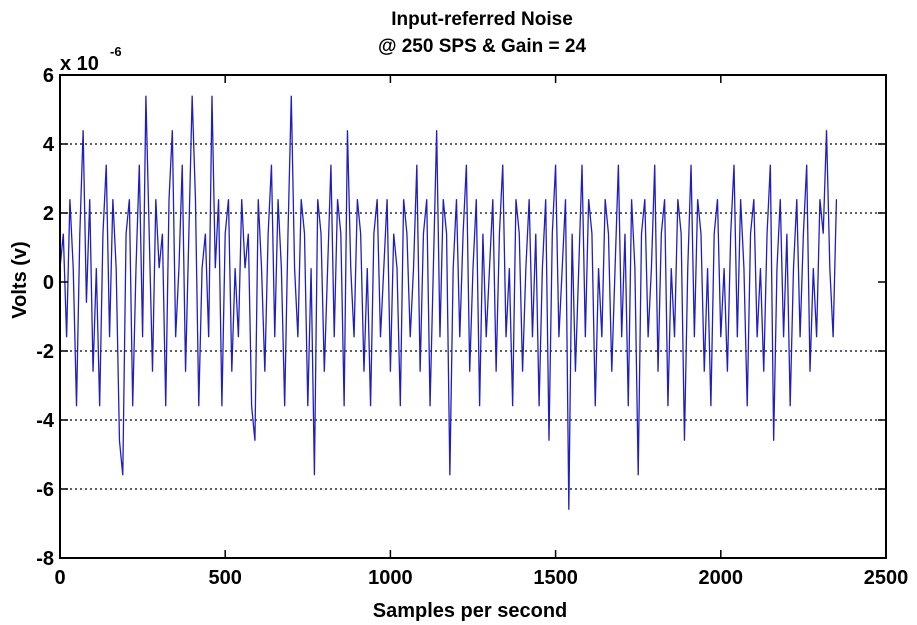 Image resolution: width=917 pixels, height=625 pixels. I want to click on x-tick-label-2: 1000, so click(390, 578).